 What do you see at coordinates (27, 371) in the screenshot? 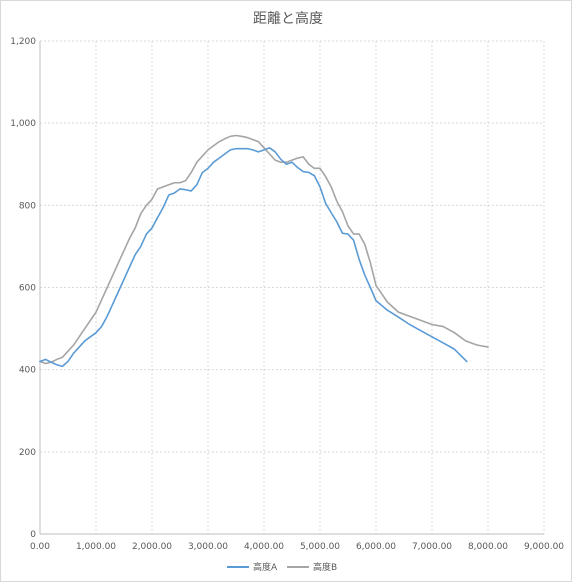
I see `y-tick-label: 400` at bounding box center [27, 371].